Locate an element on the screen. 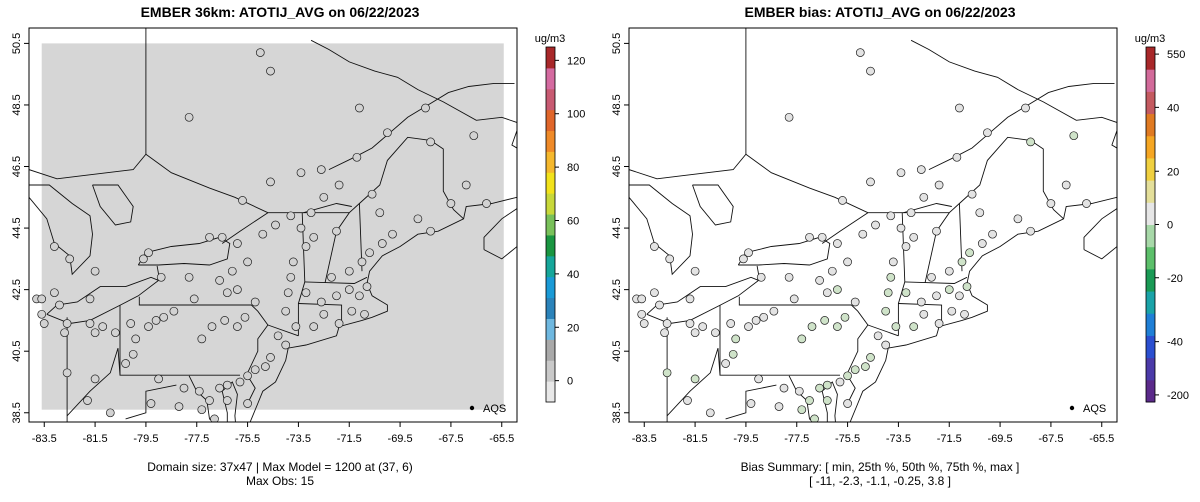 This screenshot has height=502, width=1200. x-tick-label: -65.5 is located at coordinates (1101, 439).